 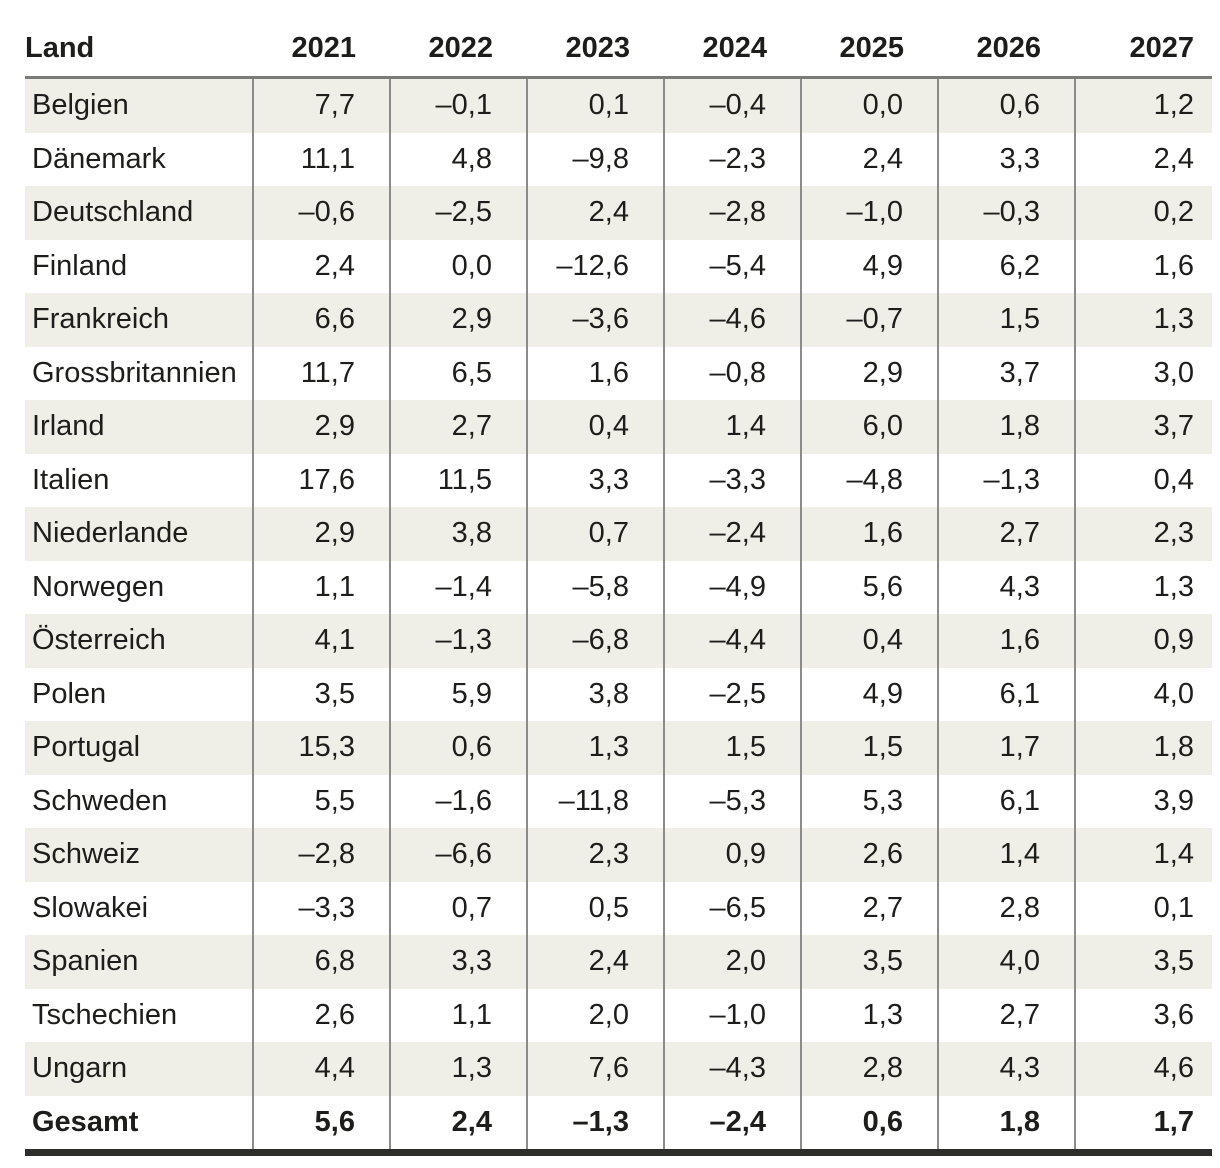 I want to click on land-cell: Norwegen, so click(x=98, y=586).